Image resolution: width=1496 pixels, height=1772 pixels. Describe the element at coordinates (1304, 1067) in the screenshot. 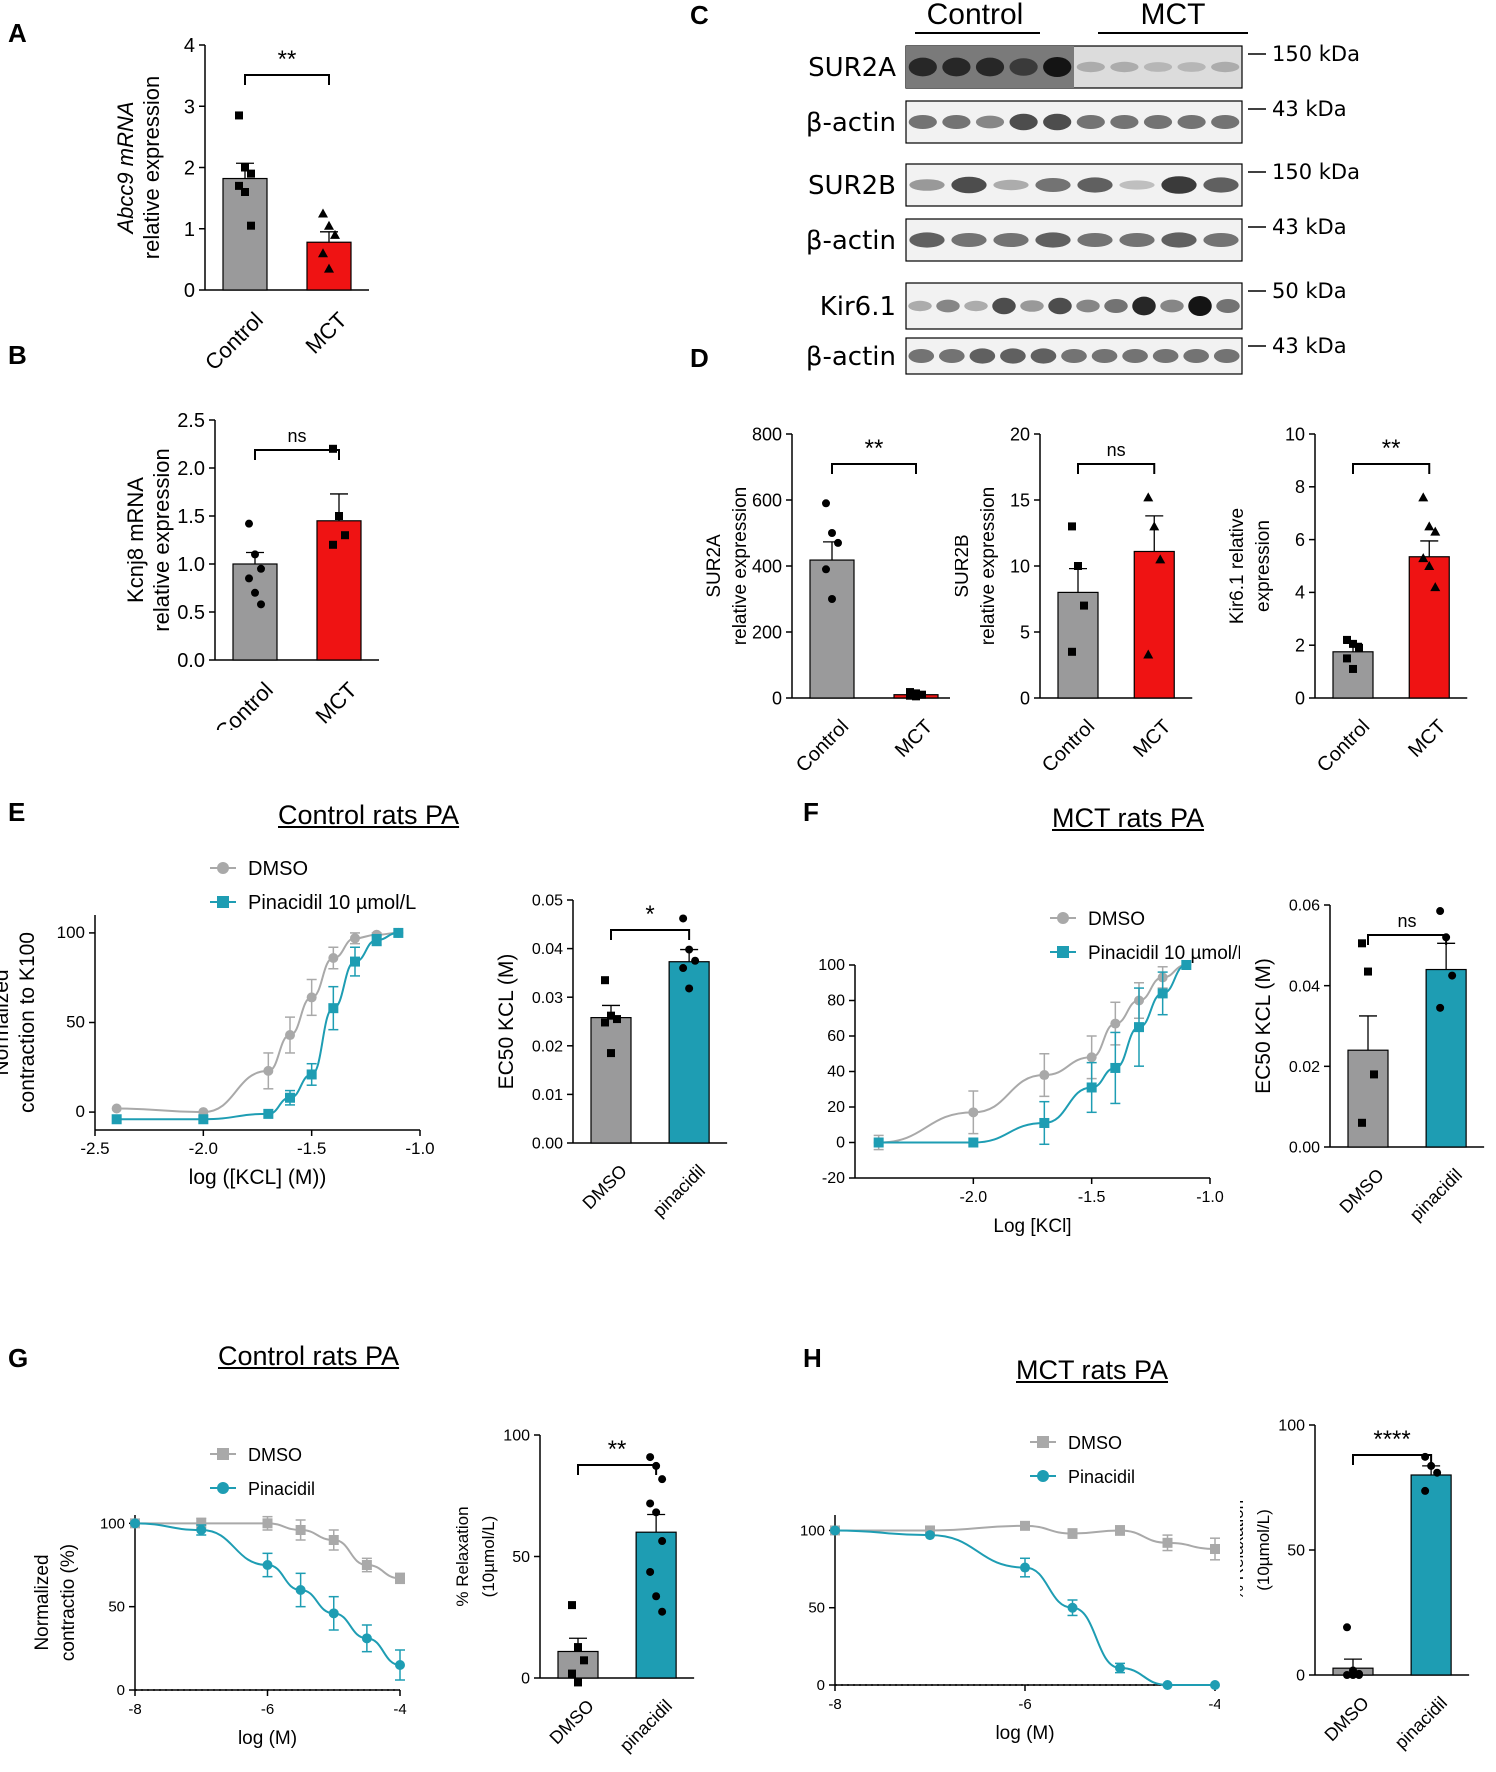

I see `y-tick-label: 0.02` at that location.